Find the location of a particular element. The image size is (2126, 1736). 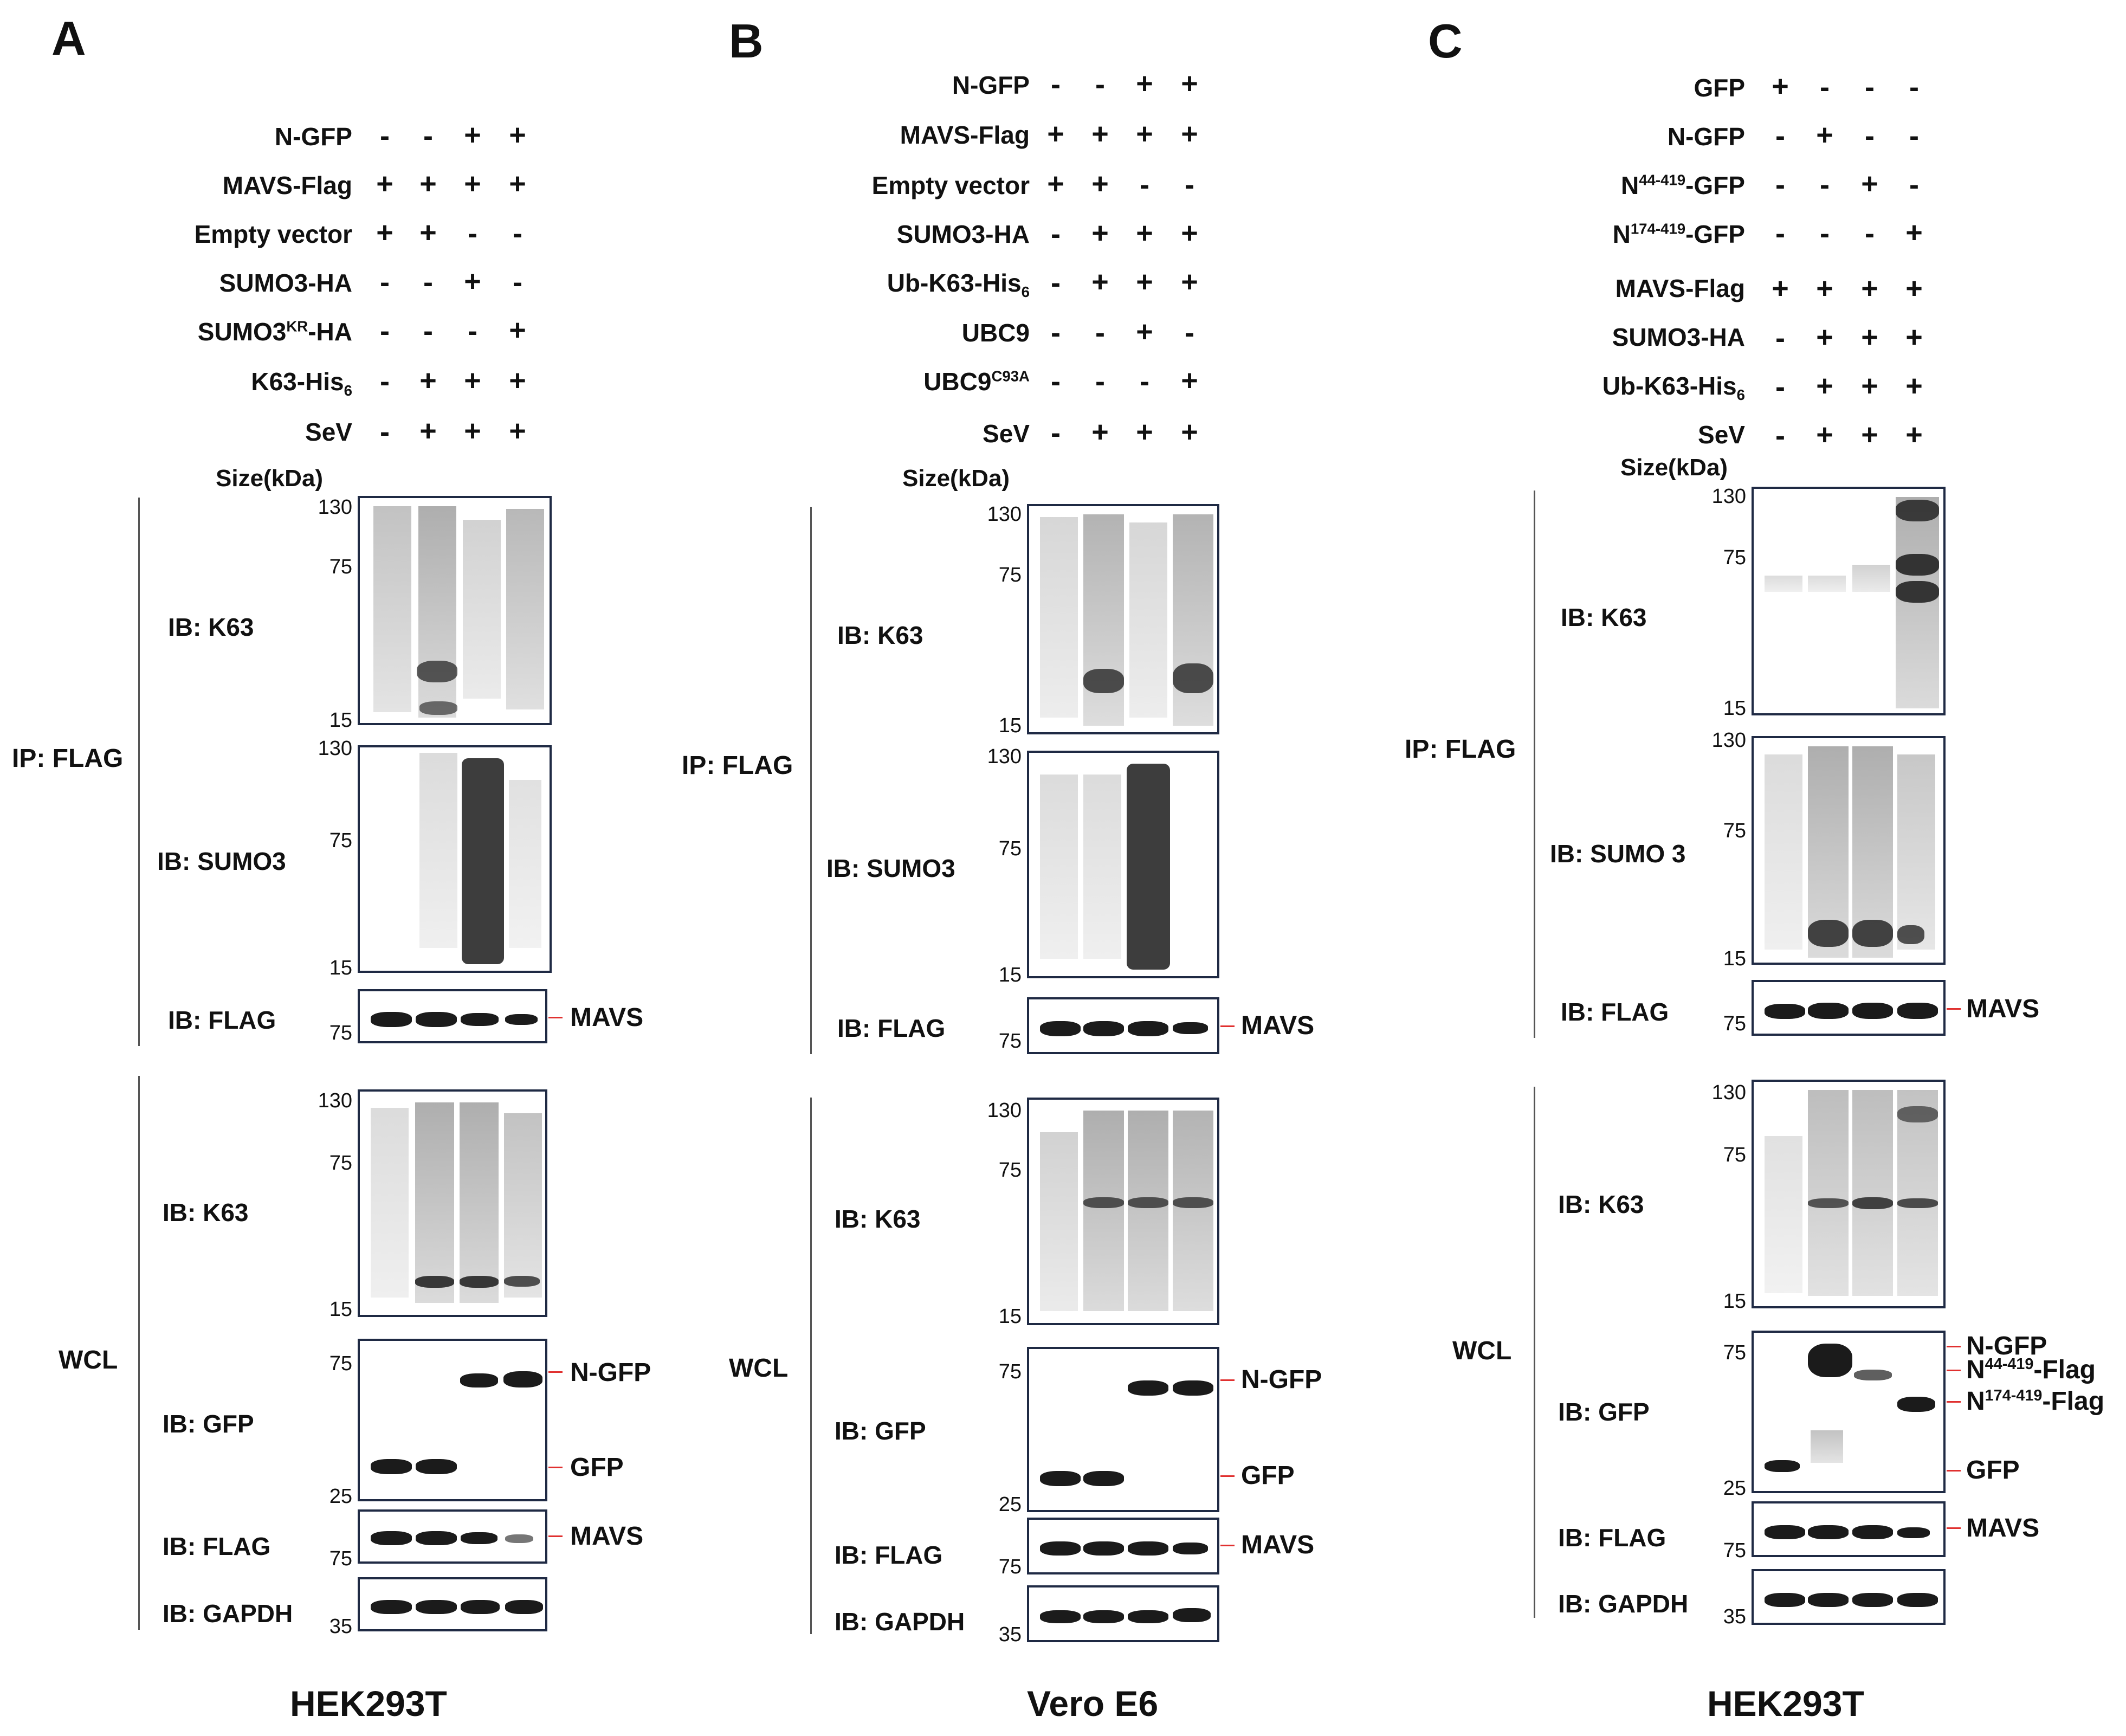

blot-wcl-k63-b is located at coordinates (1123, 1211).